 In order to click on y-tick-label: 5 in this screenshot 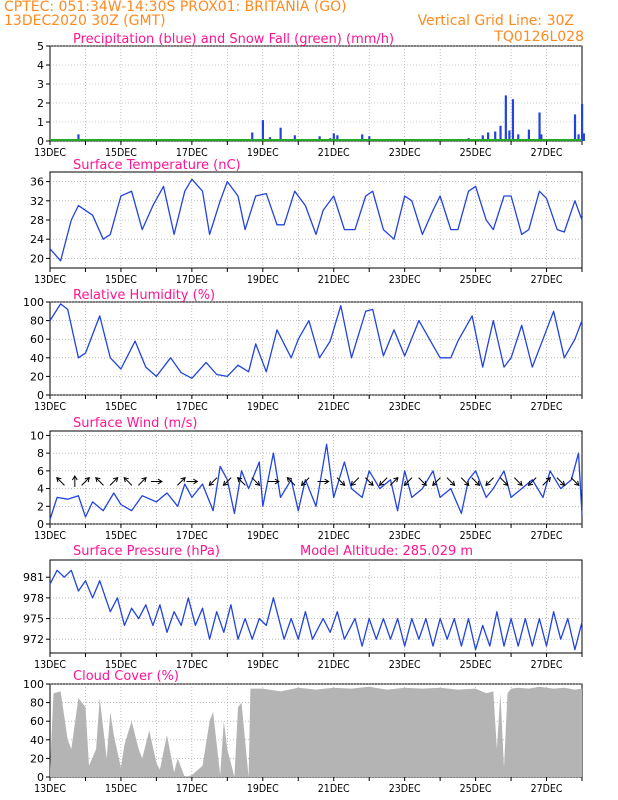, I will do `click(40, 46)`.